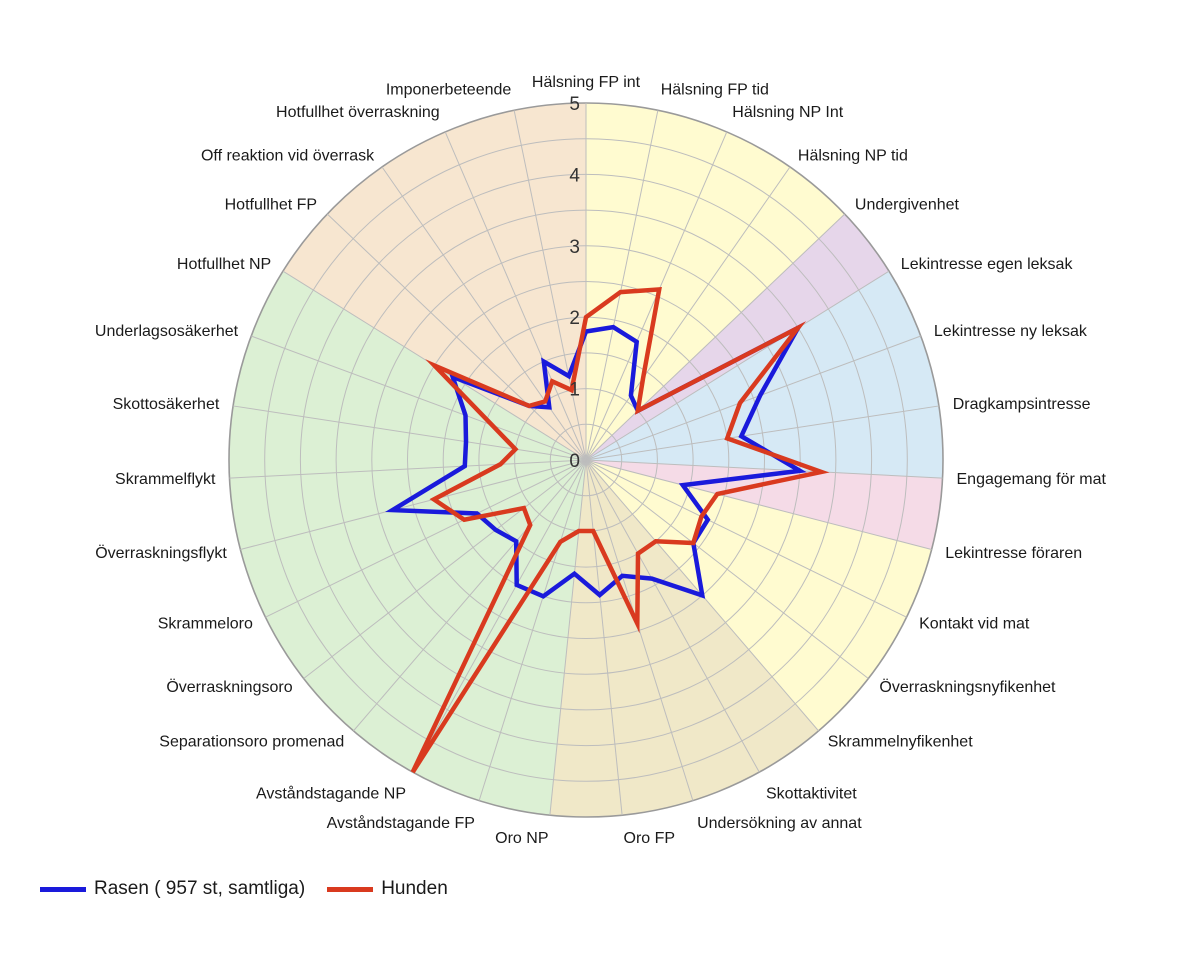 This screenshot has height=960, width=1182. What do you see at coordinates (224, 264) in the screenshot?
I see `category-label-hotfullhet-np: Hotfullhet NP` at bounding box center [224, 264].